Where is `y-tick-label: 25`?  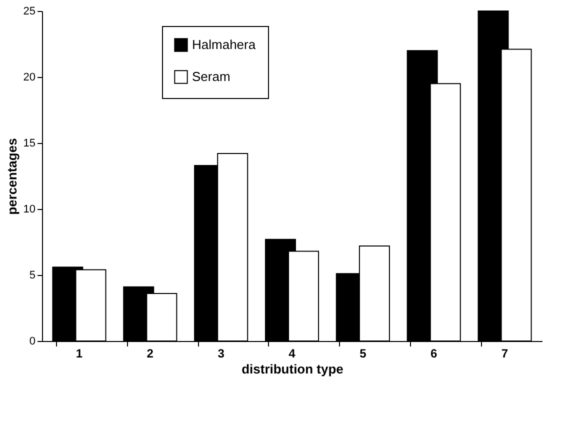
y-tick-label: 25 is located at coordinates (29, 12).